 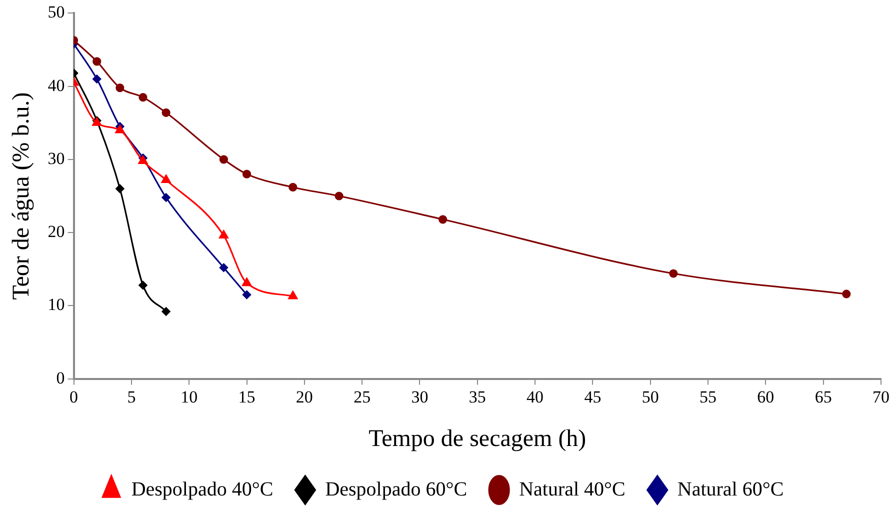 What do you see at coordinates (823, 396) in the screenshot?
I see `x-tick-label: 65` at bounding box center [823, 396].